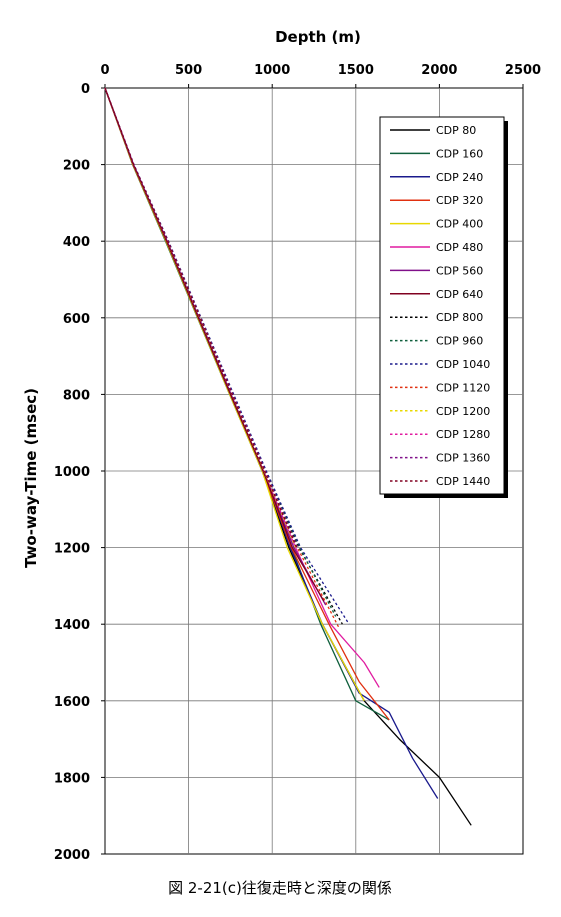 The image size is (561, 917). What do you see at coordinates (463, 481) in the screenshot?
I see `legend-label: CDP 1440` at bounding box center [463, 481].